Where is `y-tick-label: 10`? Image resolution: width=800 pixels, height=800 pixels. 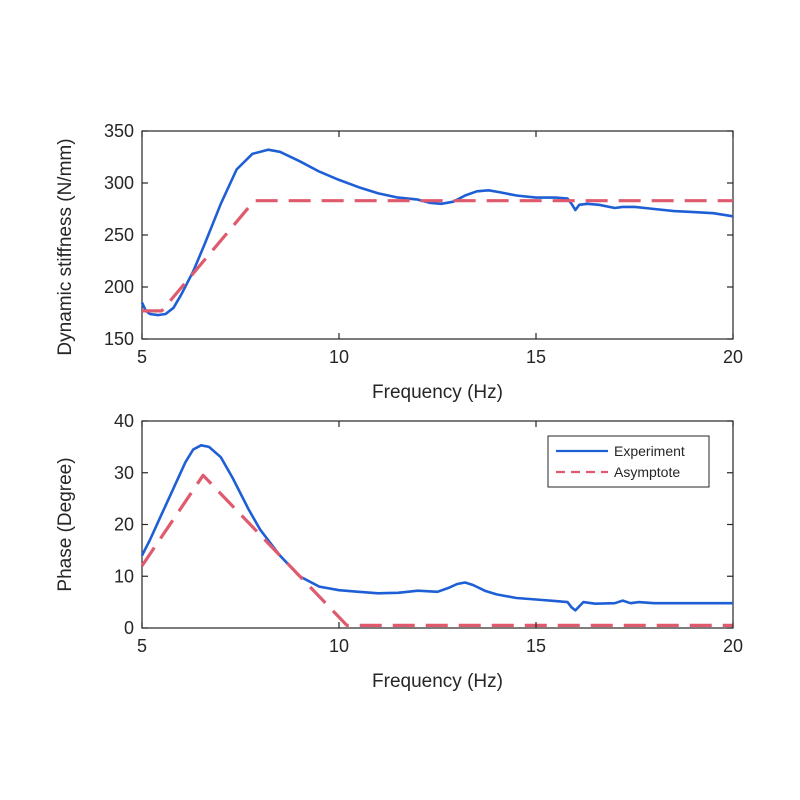 y-tick-label: 10 is located at coordinates (124, 576).